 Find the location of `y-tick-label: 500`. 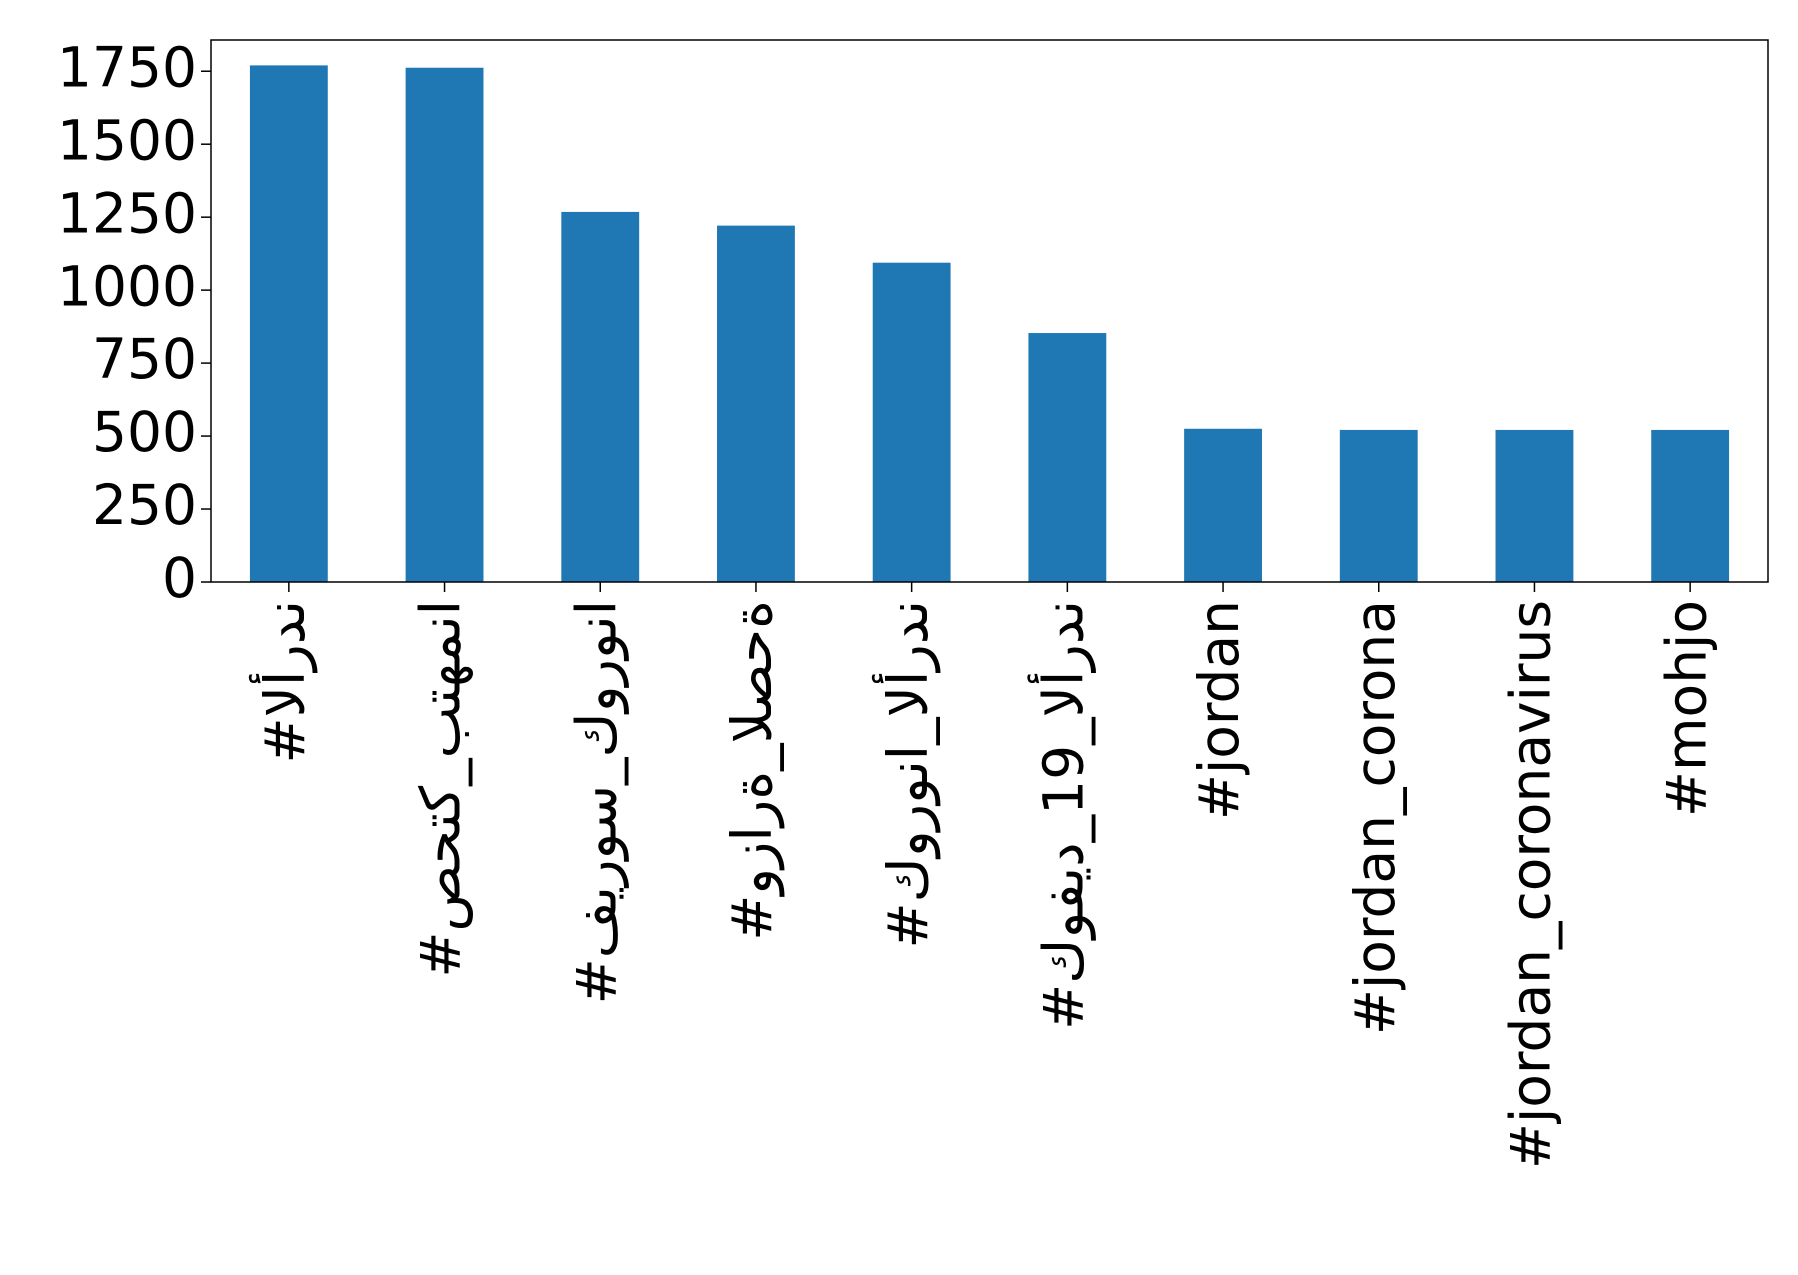

y-tick-label: 500 is located at coordinates (144, 432).